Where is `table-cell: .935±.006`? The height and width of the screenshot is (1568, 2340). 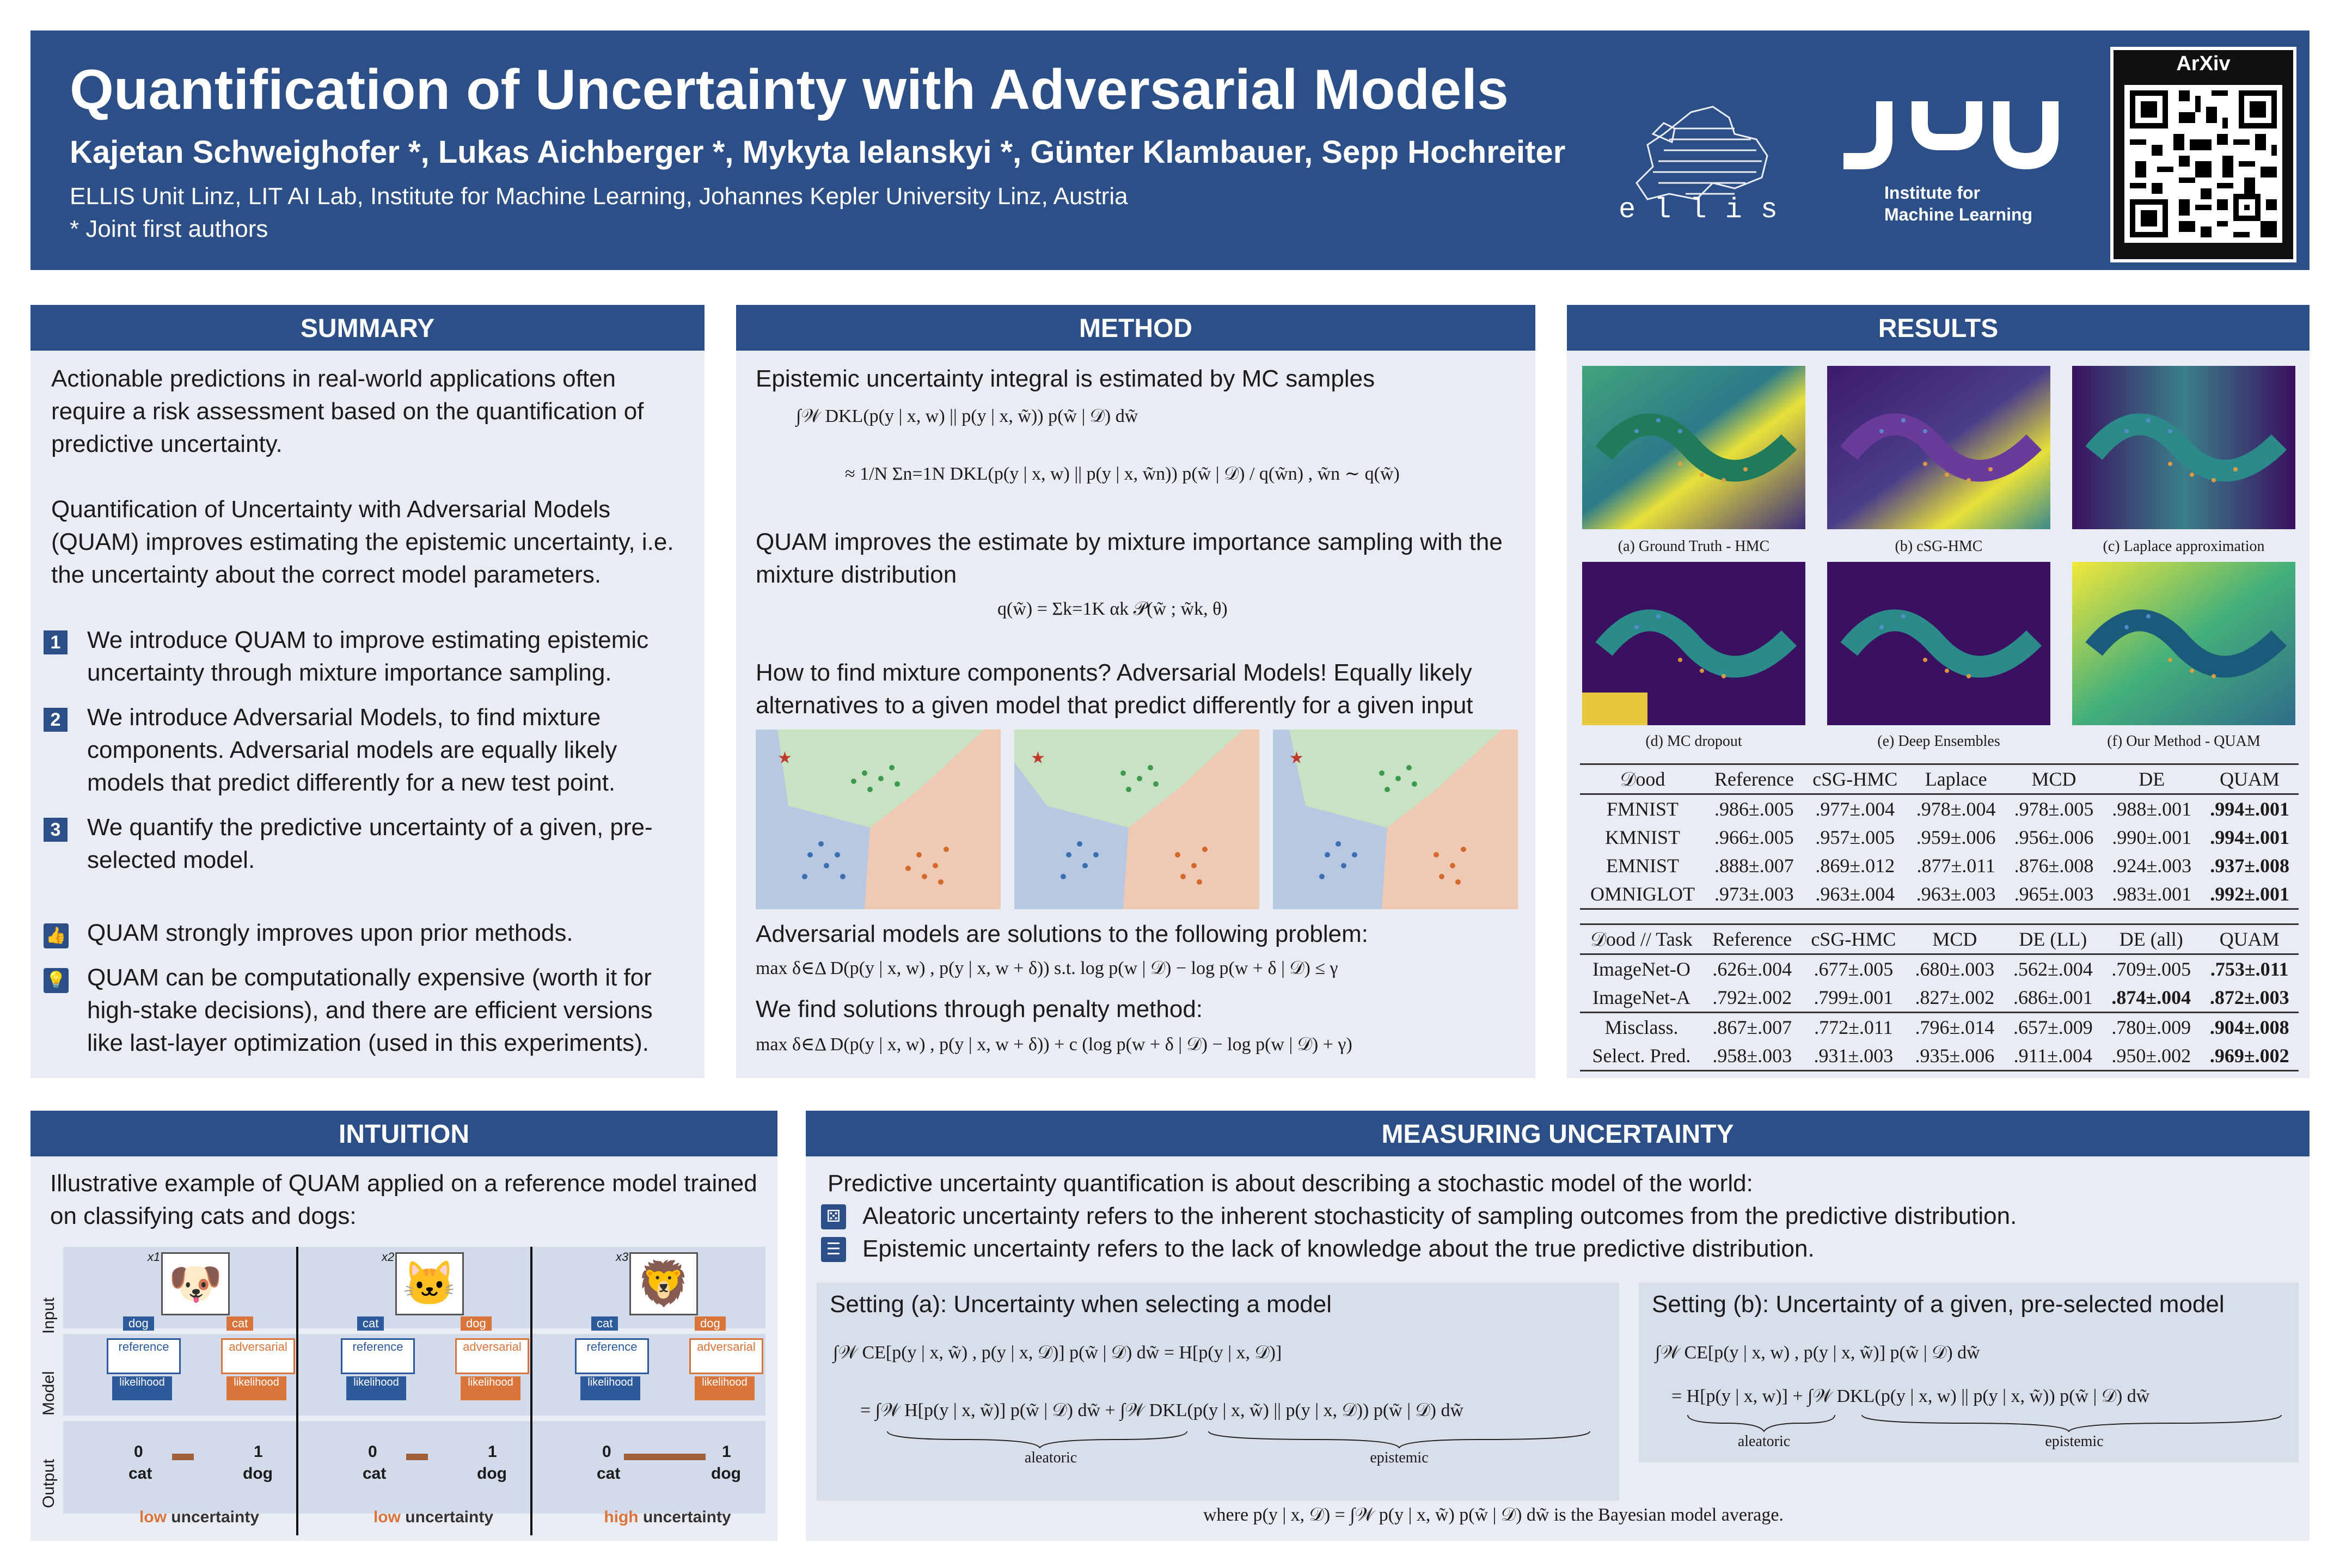 table-cell: .935±.006 is located at coordinates (1955, 1056).